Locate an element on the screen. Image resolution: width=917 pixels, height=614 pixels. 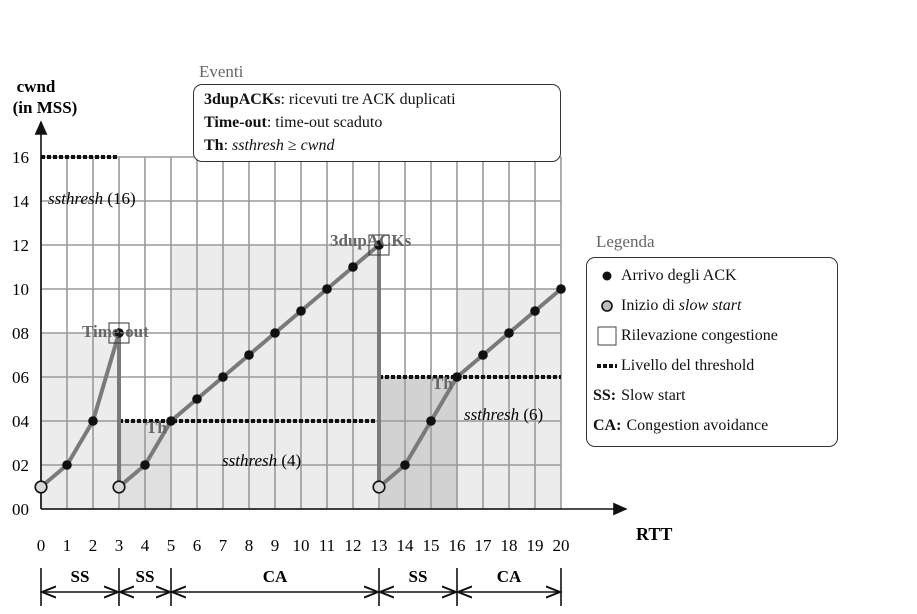
x-tick-label: 14 is located at coordinates (406, 545).